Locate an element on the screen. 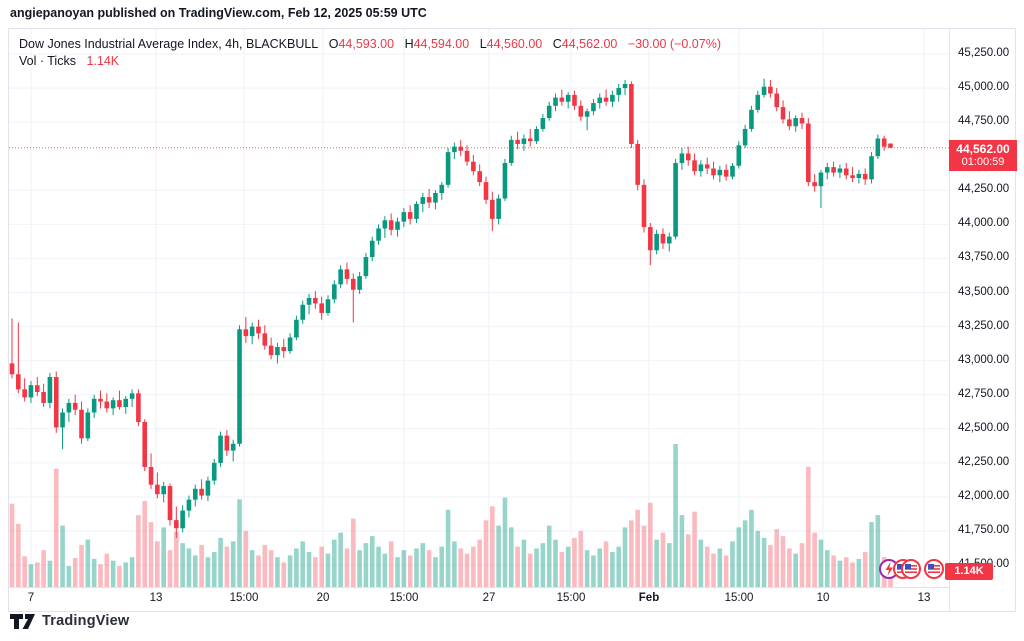 The height and width of the screenshot is (641, 1024). ohlc-close-label: C is located at coordinates (557, 44).